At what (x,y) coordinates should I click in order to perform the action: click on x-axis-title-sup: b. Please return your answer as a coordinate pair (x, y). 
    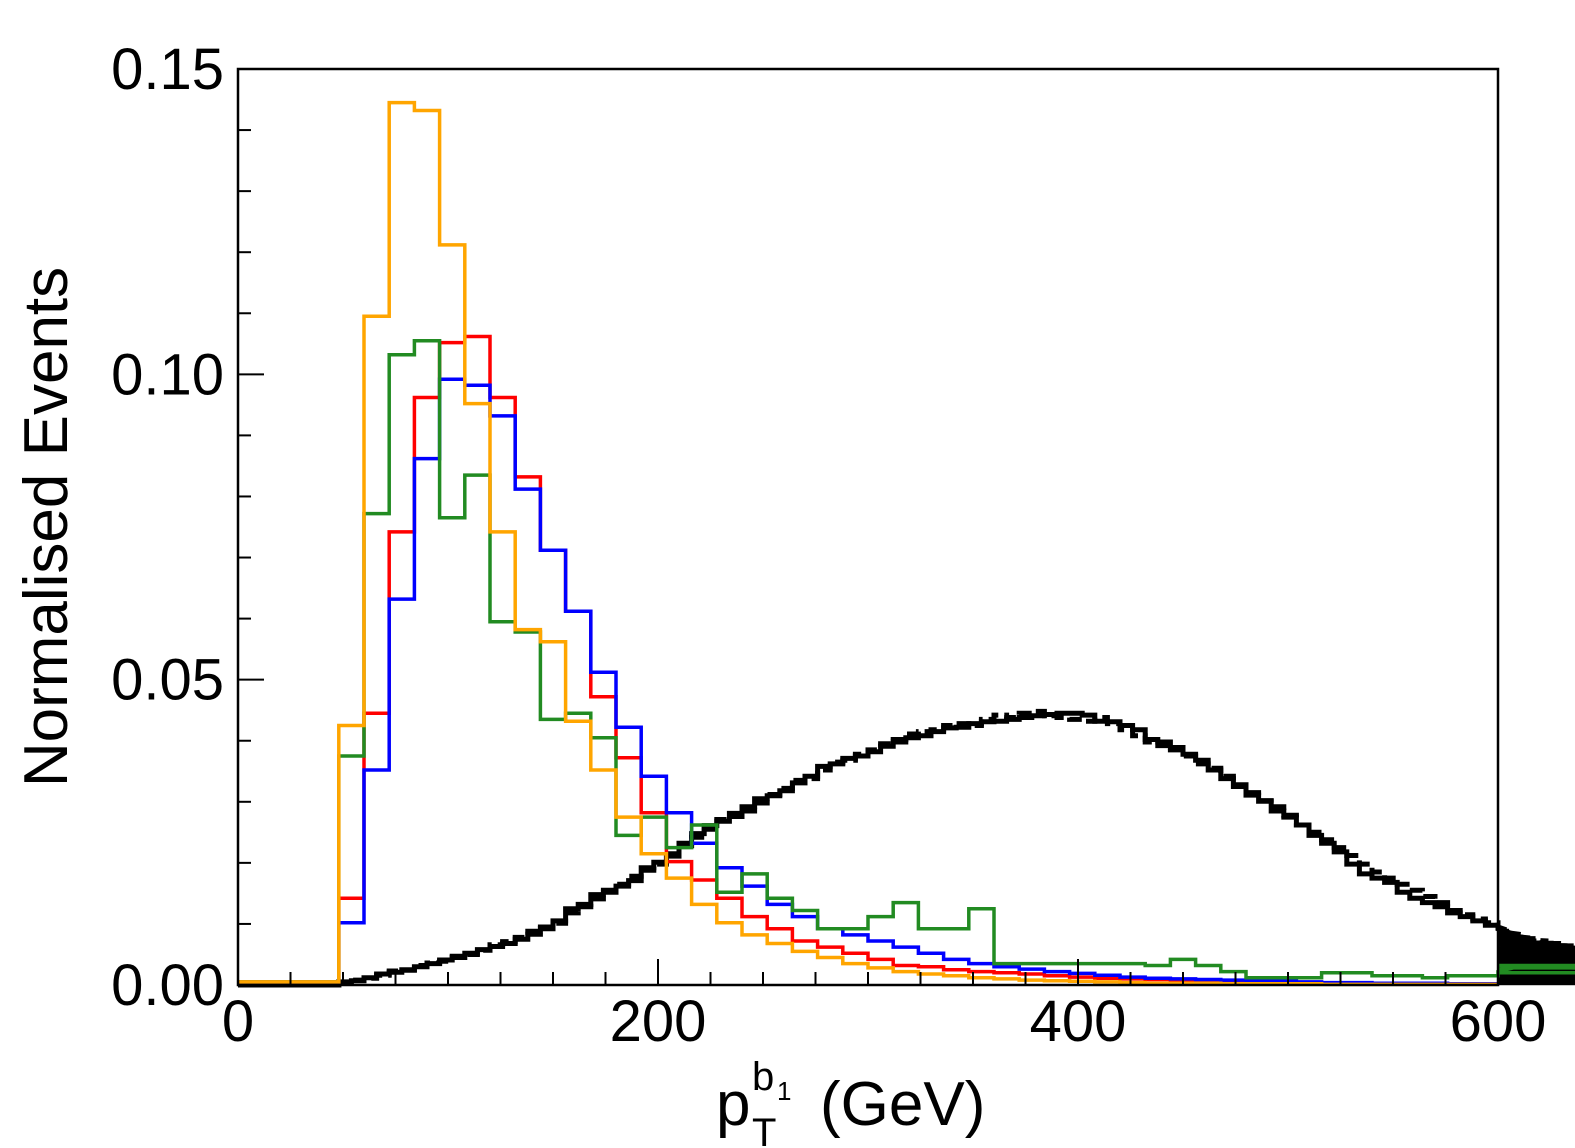
    Looking at the image, I should click on (763, 1077).